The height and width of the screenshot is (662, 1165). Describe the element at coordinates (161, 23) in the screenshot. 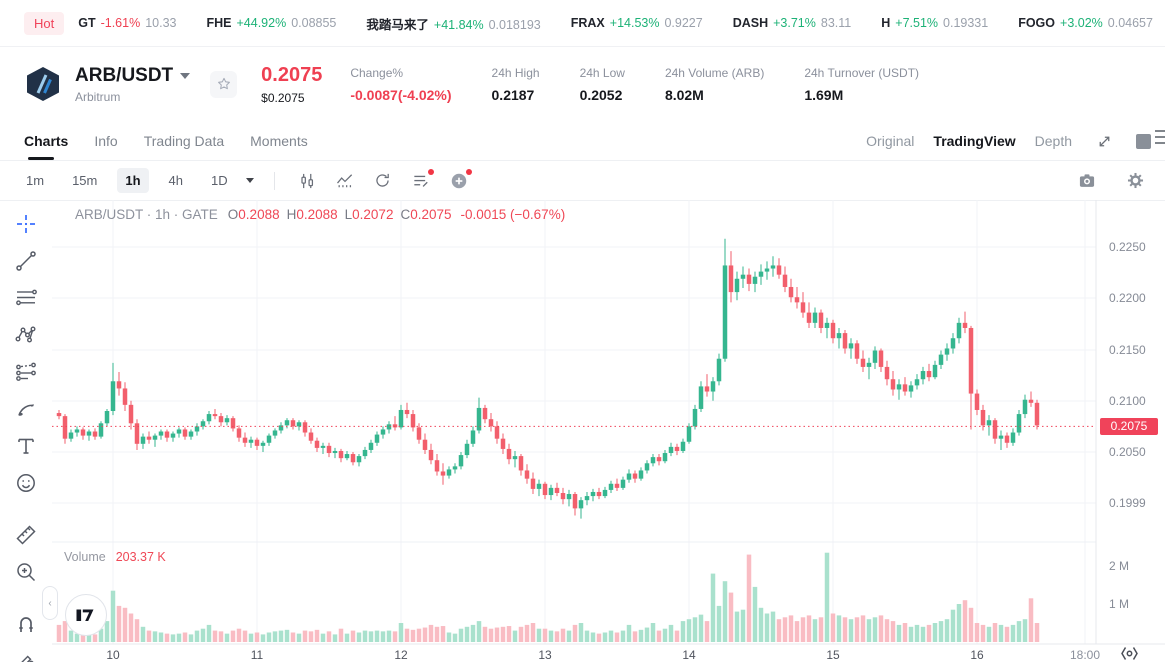

I see `ticker-coin-price: 10.33` at that location.